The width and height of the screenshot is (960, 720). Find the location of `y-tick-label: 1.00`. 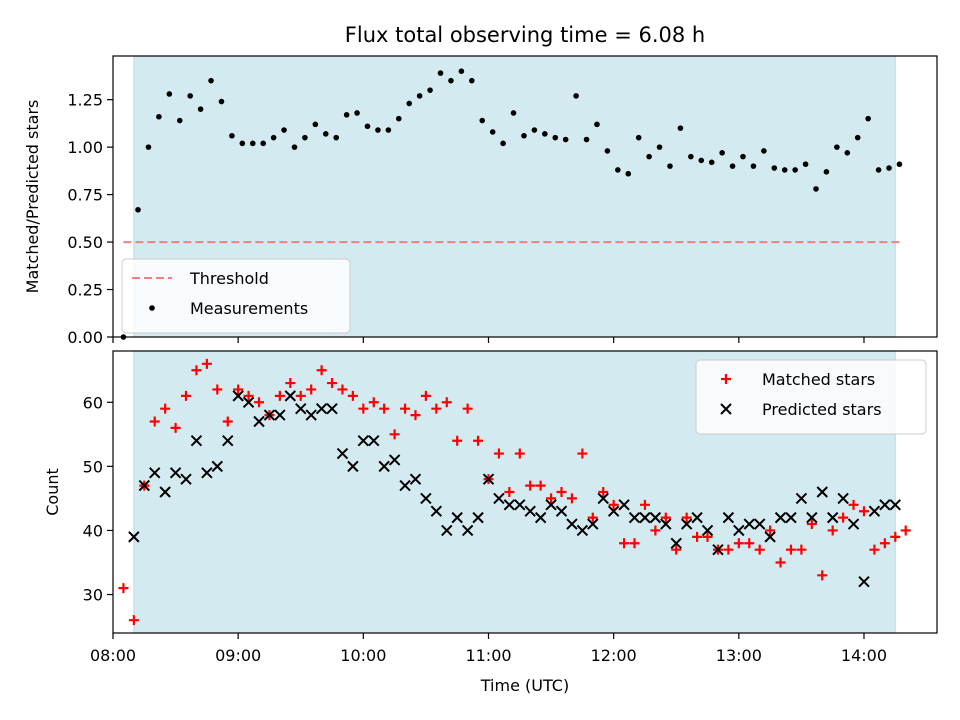

y-tick-label: 1.00 is located at coordinates (85, 147).